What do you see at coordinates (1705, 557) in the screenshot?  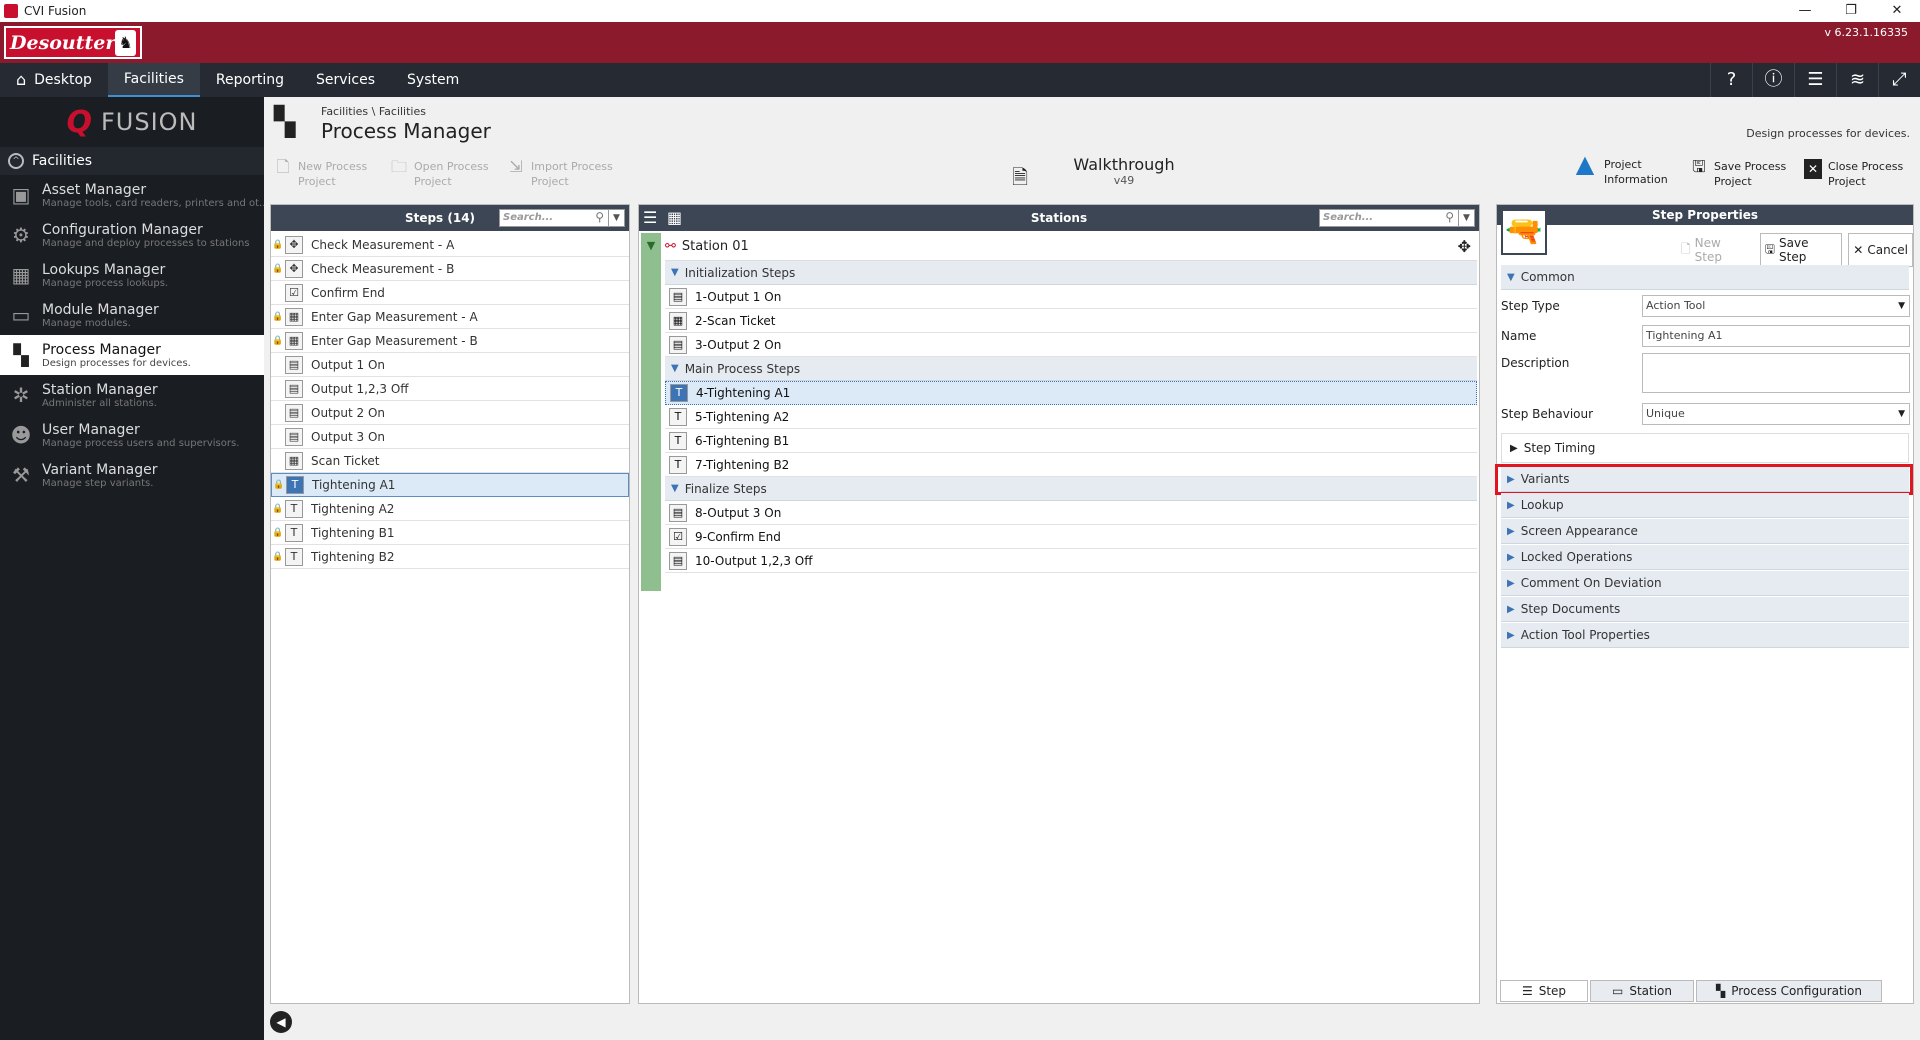 I see `section-locked-operations: ▶ Locked Operations` at bounding box center [1705, 557].